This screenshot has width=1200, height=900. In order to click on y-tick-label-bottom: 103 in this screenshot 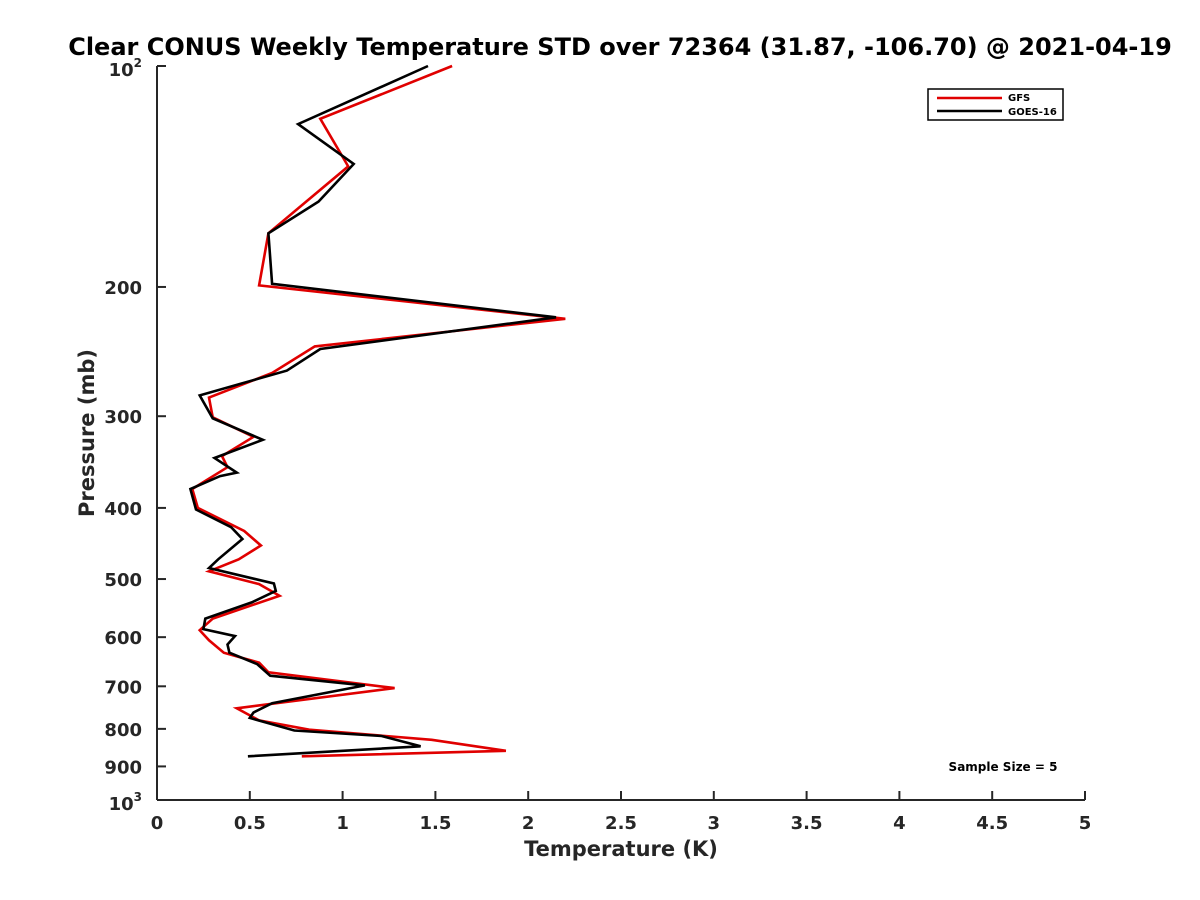, I will do `click(125, 802)`.